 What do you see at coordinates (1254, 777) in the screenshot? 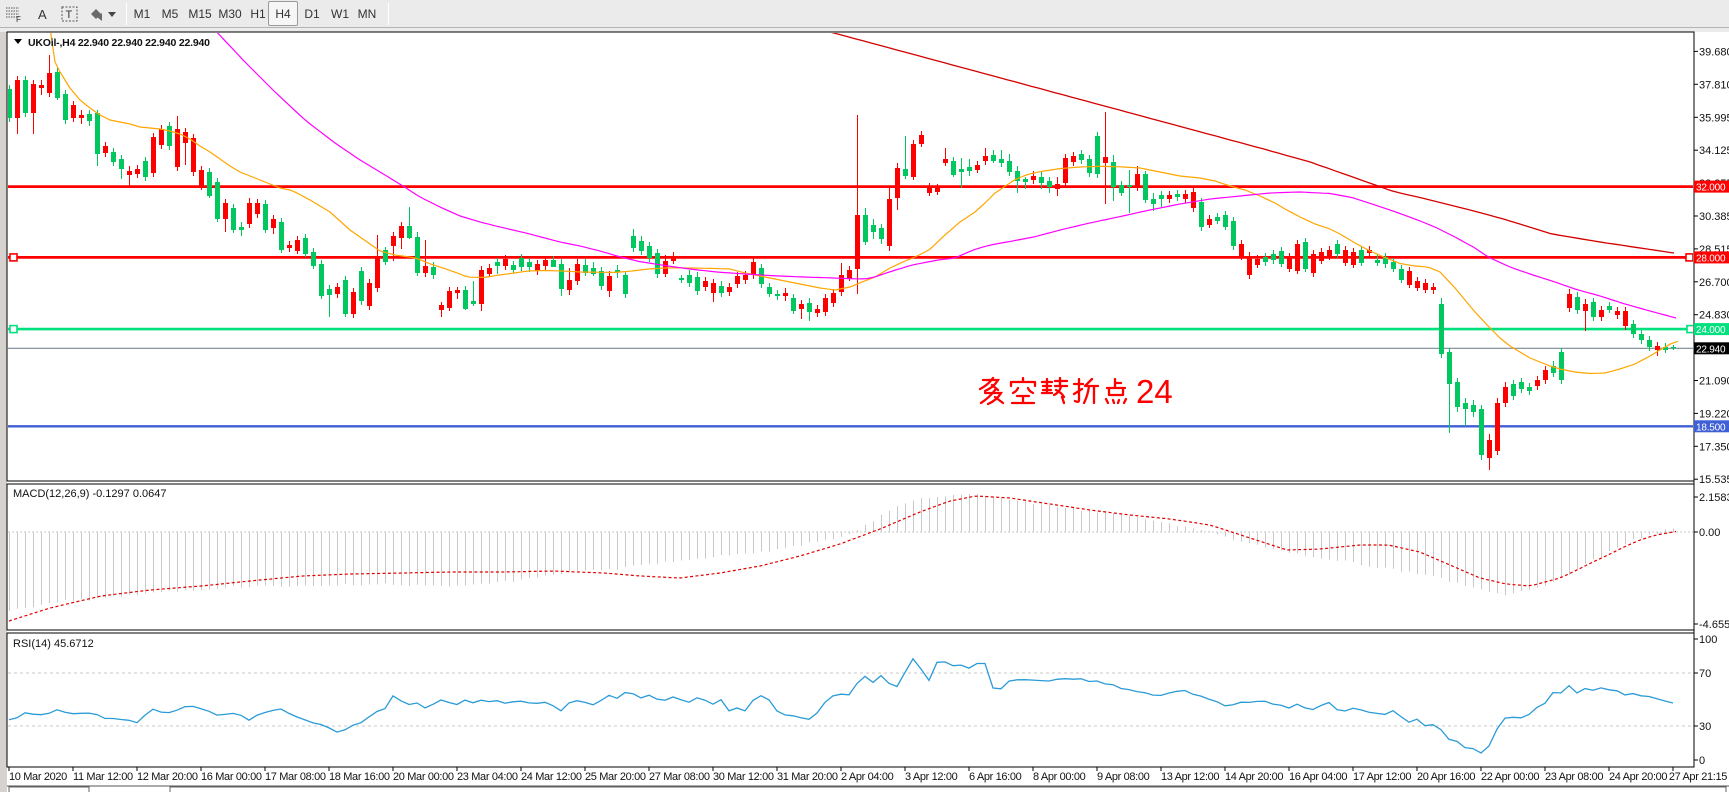
I see `svg-text: 14 Apr 20:00` at bounding box center [1254, 777].